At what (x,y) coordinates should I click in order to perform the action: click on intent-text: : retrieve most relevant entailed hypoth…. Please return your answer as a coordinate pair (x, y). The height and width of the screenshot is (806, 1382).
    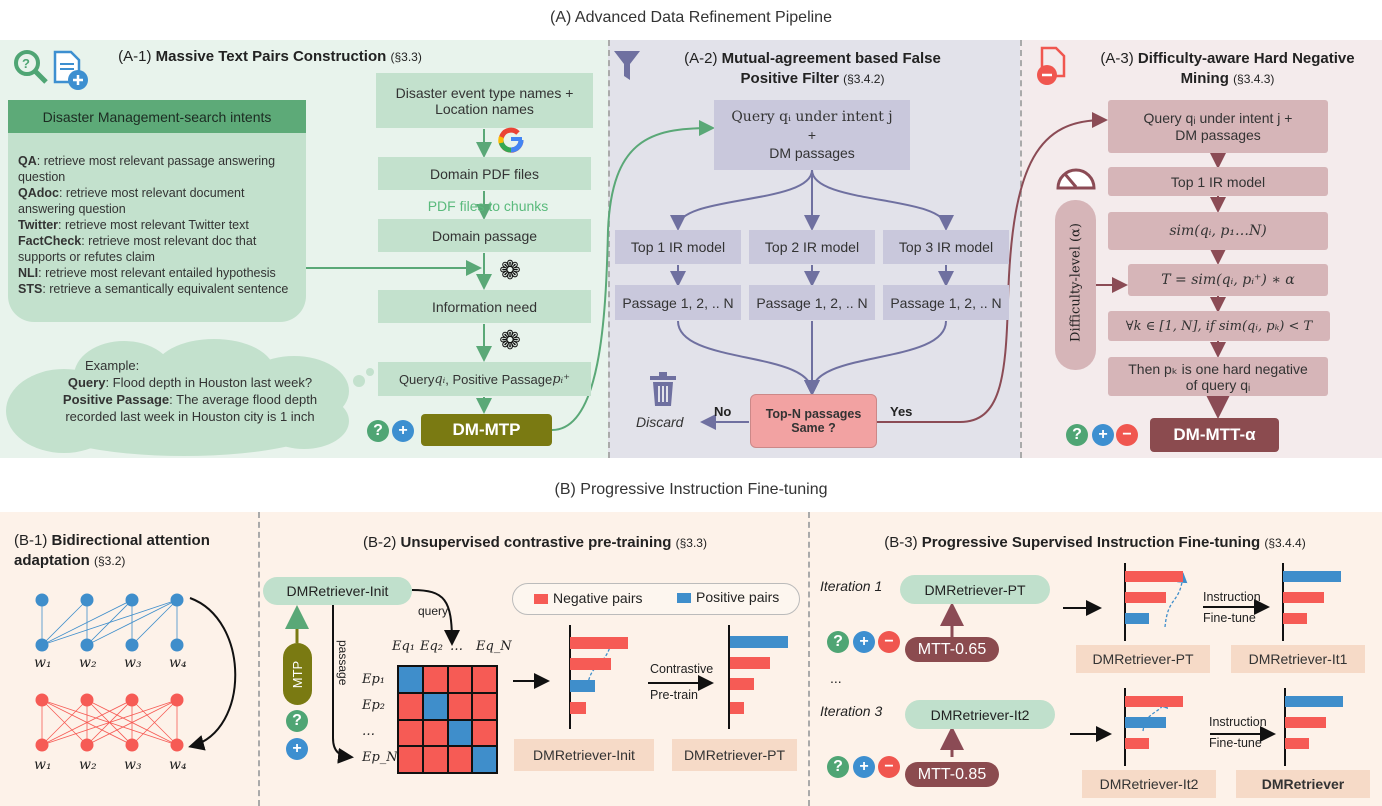
    Looking at the image, I should click on (157, 273).